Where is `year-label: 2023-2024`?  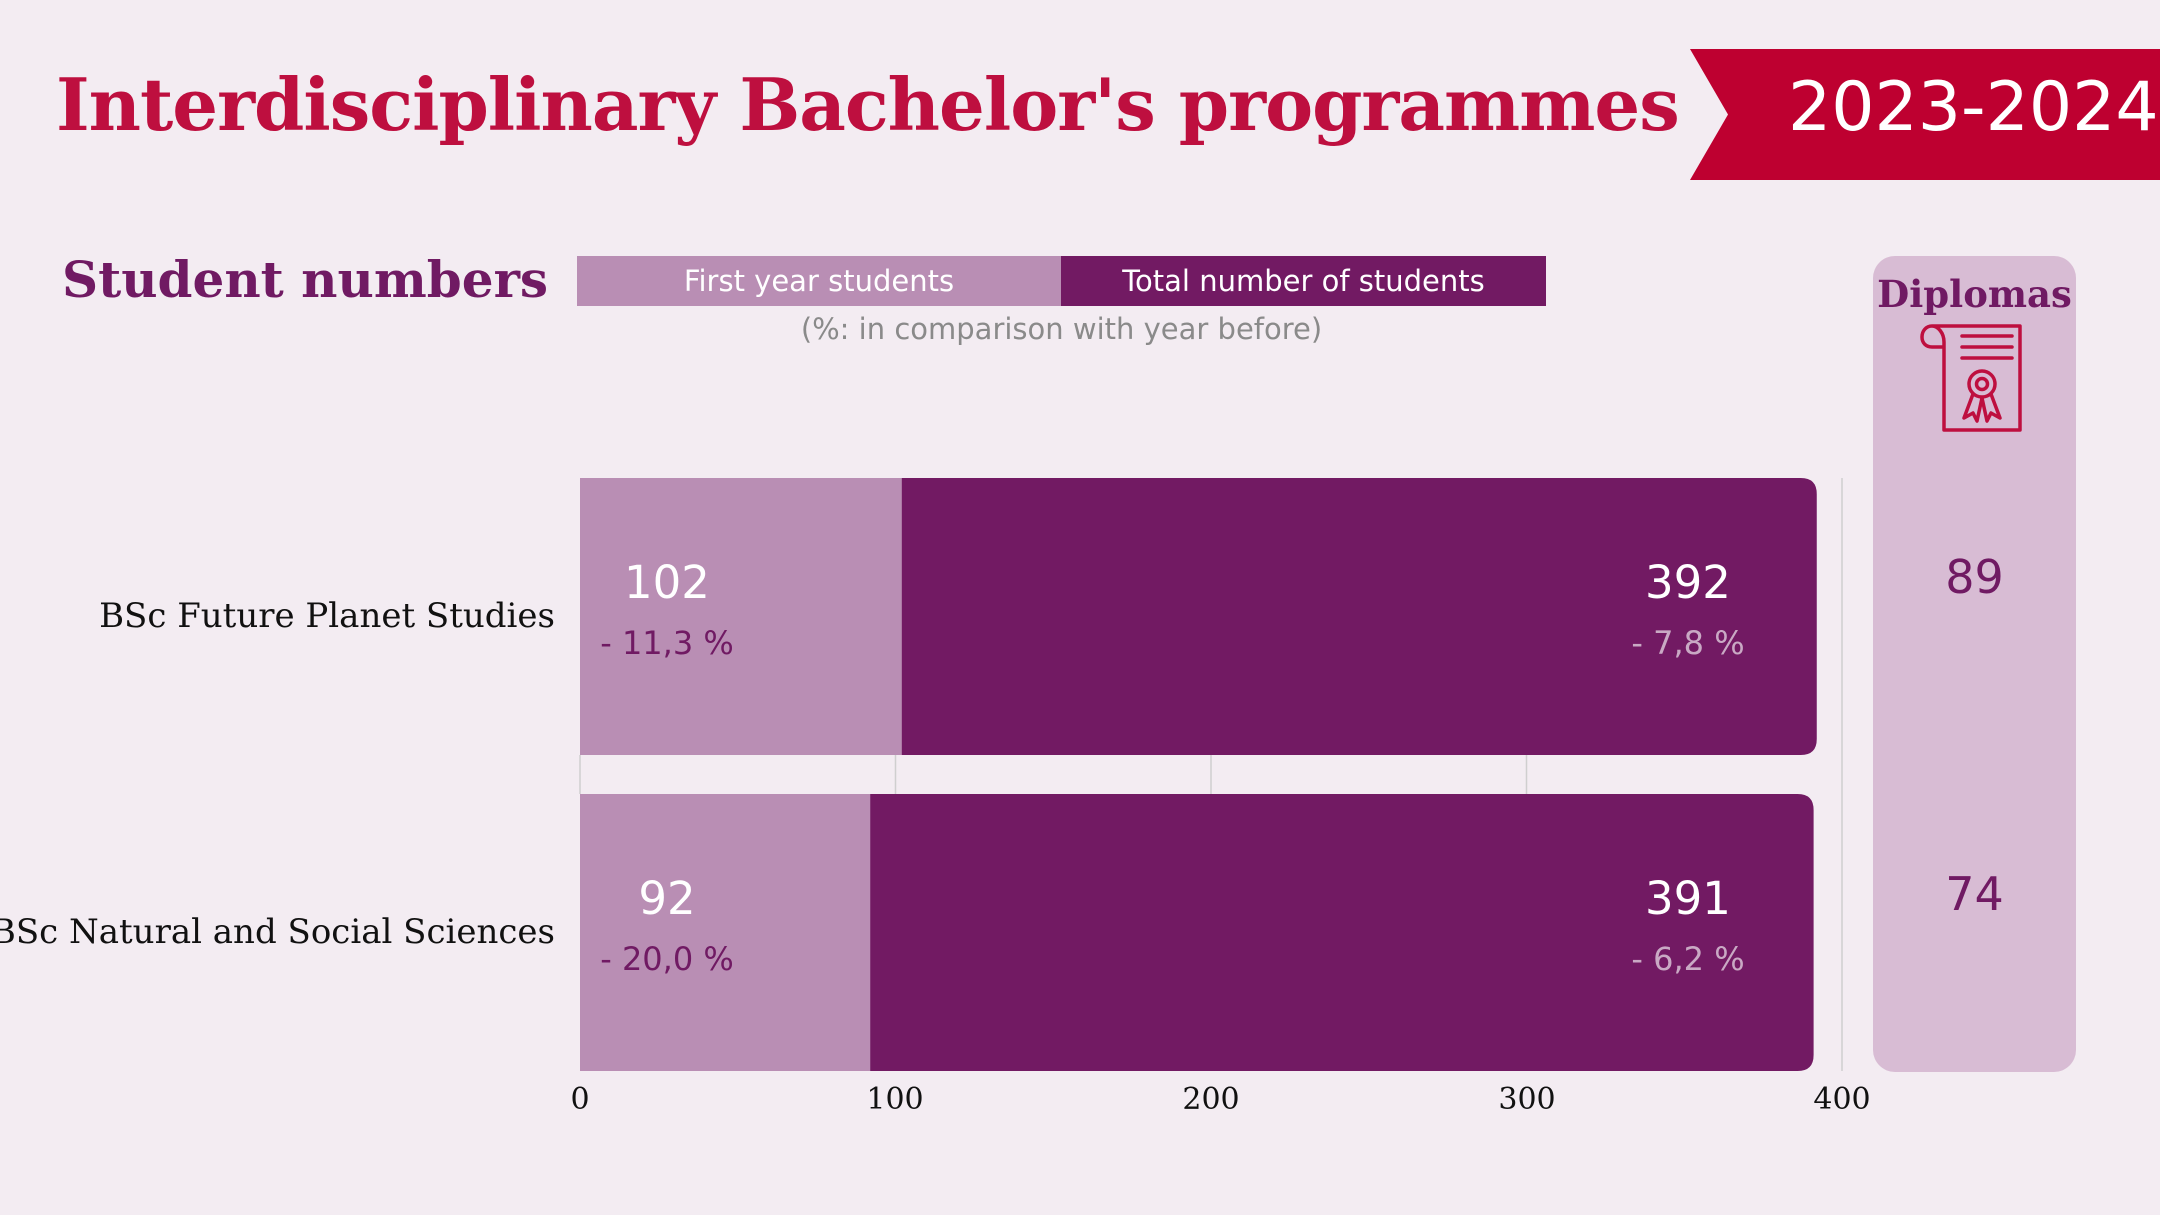
year-label: 2023-2024 is located at coordinates (1973, 107).